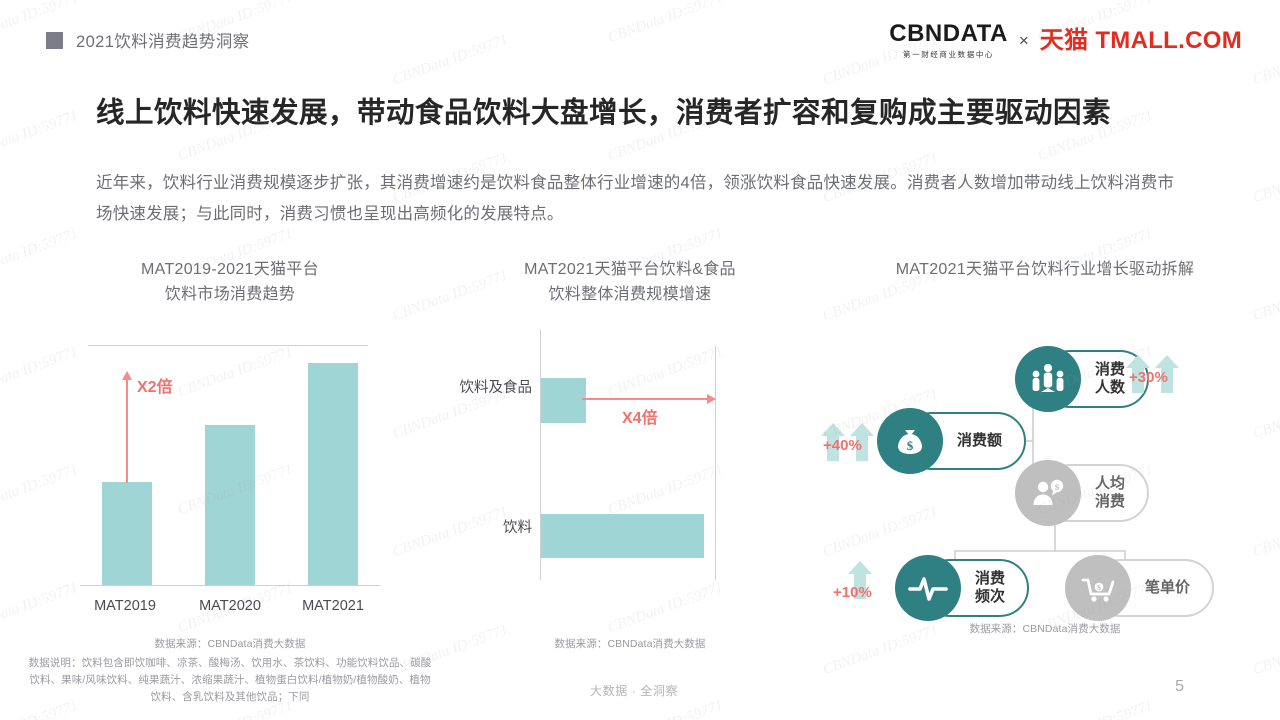 Image resolution: width=1280 pixels, height=720 pixels. What do you see at coordinates (980, 440) in the screenshot?
I see `node-label-consumption-amount: 消费额` at bounding box center [980, 440].